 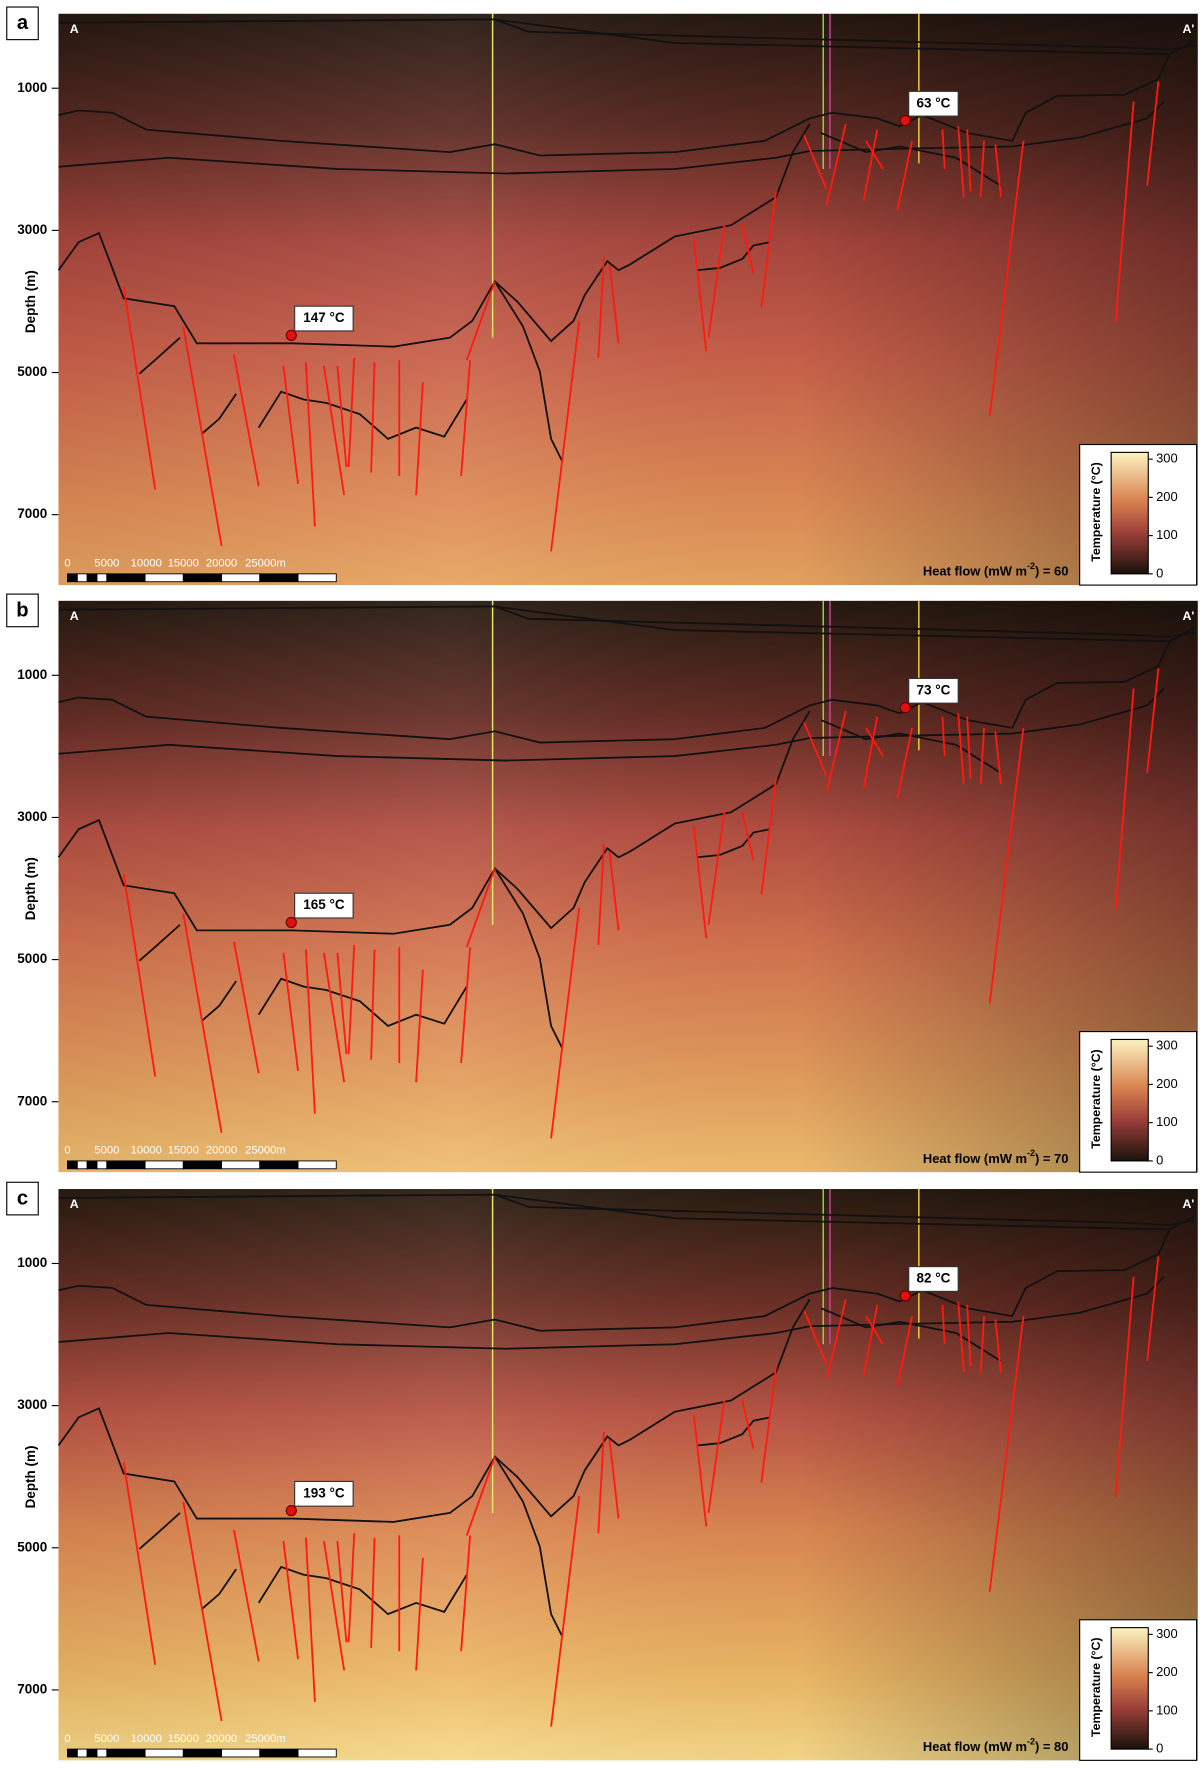 I want to click on section-end: A', so click(x=1189, y=616).